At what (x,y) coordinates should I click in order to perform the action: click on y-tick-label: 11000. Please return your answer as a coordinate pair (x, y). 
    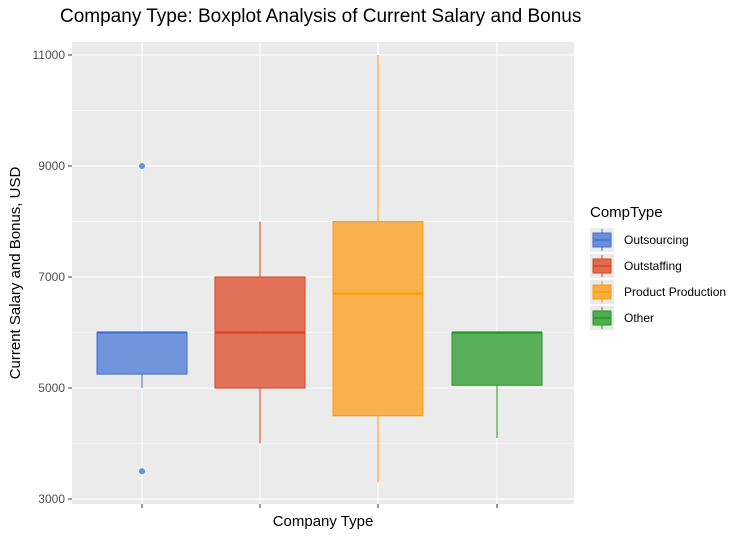
    Looking at the image, I should click on (49, 55).